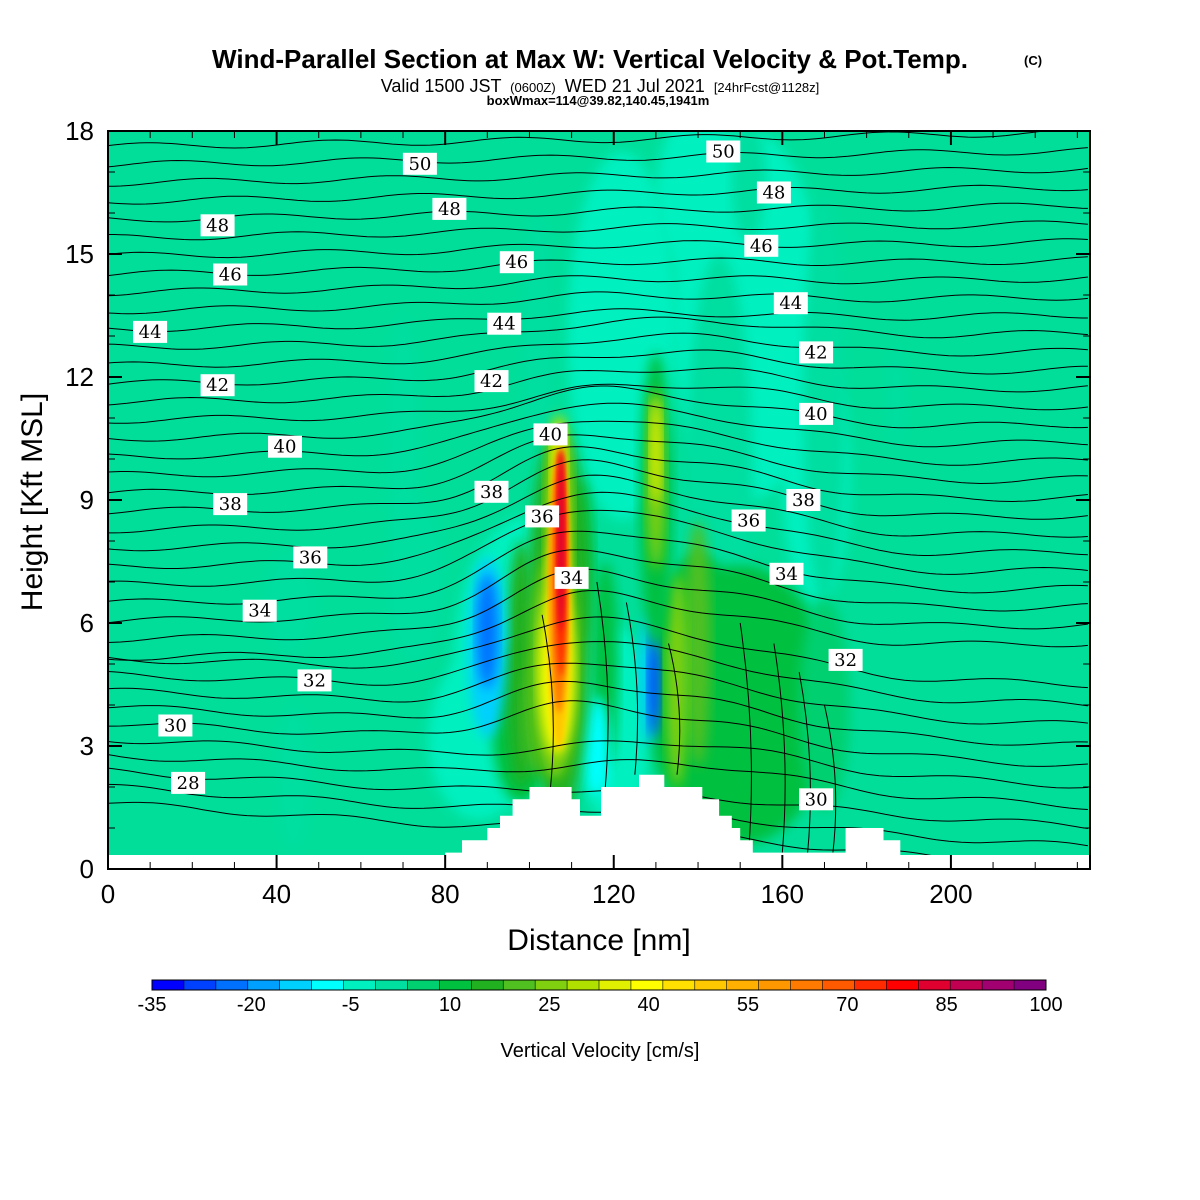  Describe the element at coordinates (550, 434) in the screenshot. I see `contour-label: 40` at that location.